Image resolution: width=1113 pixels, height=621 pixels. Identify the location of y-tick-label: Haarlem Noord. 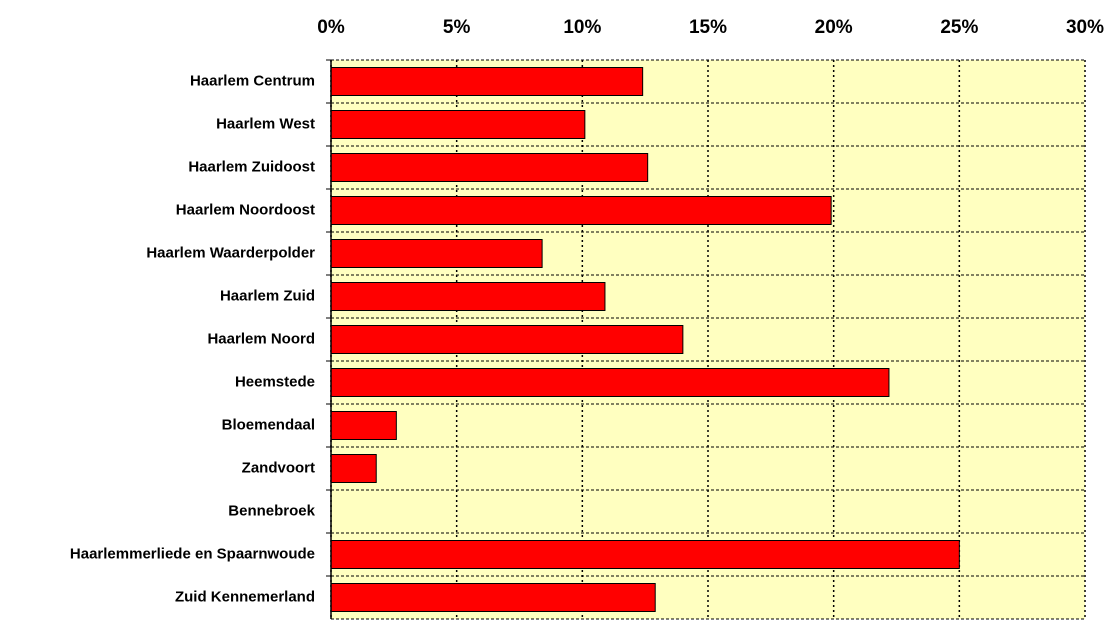
(261, 338).